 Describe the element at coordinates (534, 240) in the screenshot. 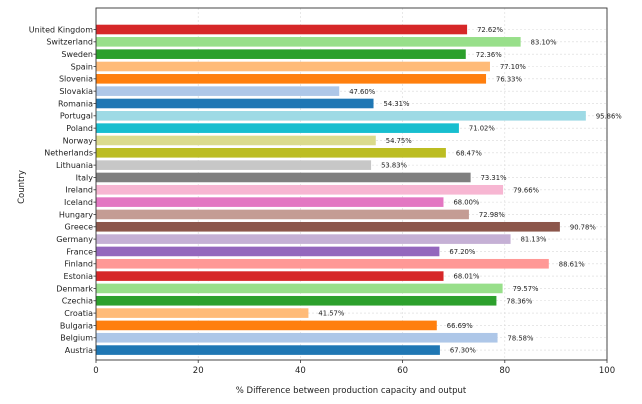

I see `data-label: 81.13%` at that location.